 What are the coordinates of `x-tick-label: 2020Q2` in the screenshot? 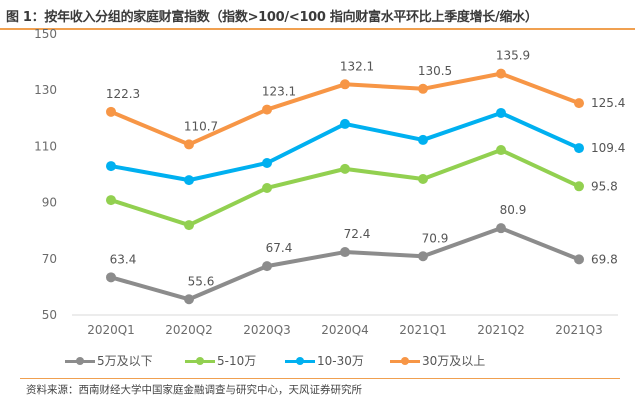 It's located at (189, 330).